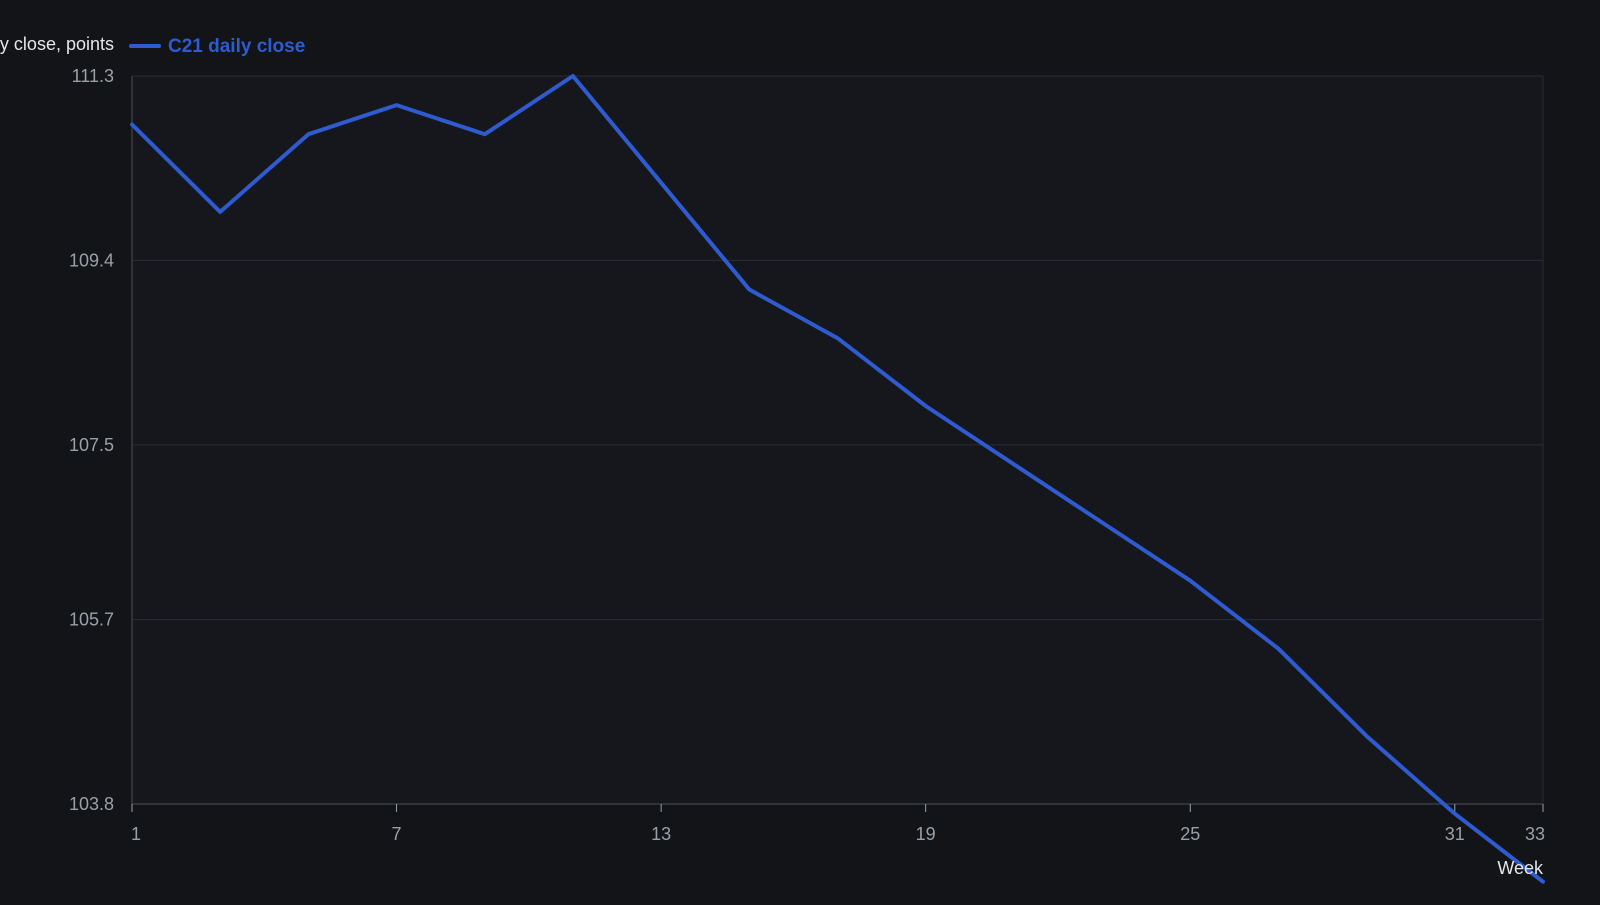 The image size is (1600, 905). I want to click on y-tick-label: 107.5, so click(91, 445).